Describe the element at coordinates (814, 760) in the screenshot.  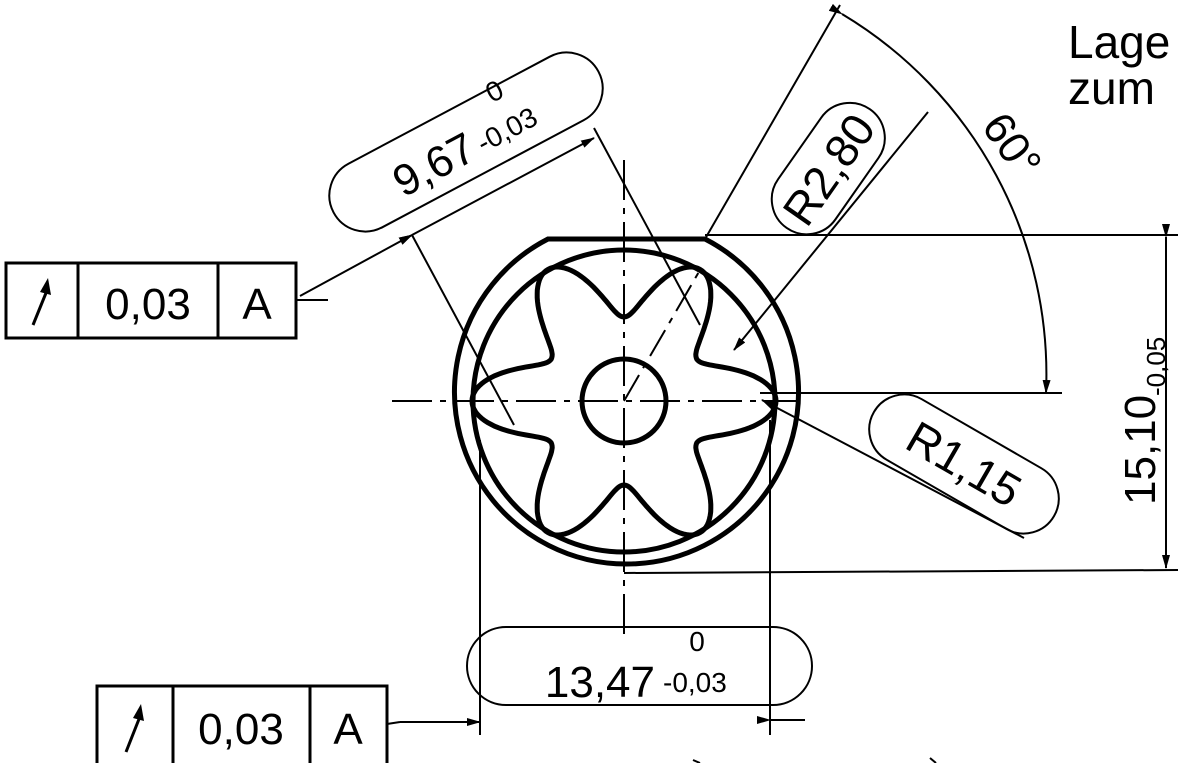
I see `edge-marks` at that location.